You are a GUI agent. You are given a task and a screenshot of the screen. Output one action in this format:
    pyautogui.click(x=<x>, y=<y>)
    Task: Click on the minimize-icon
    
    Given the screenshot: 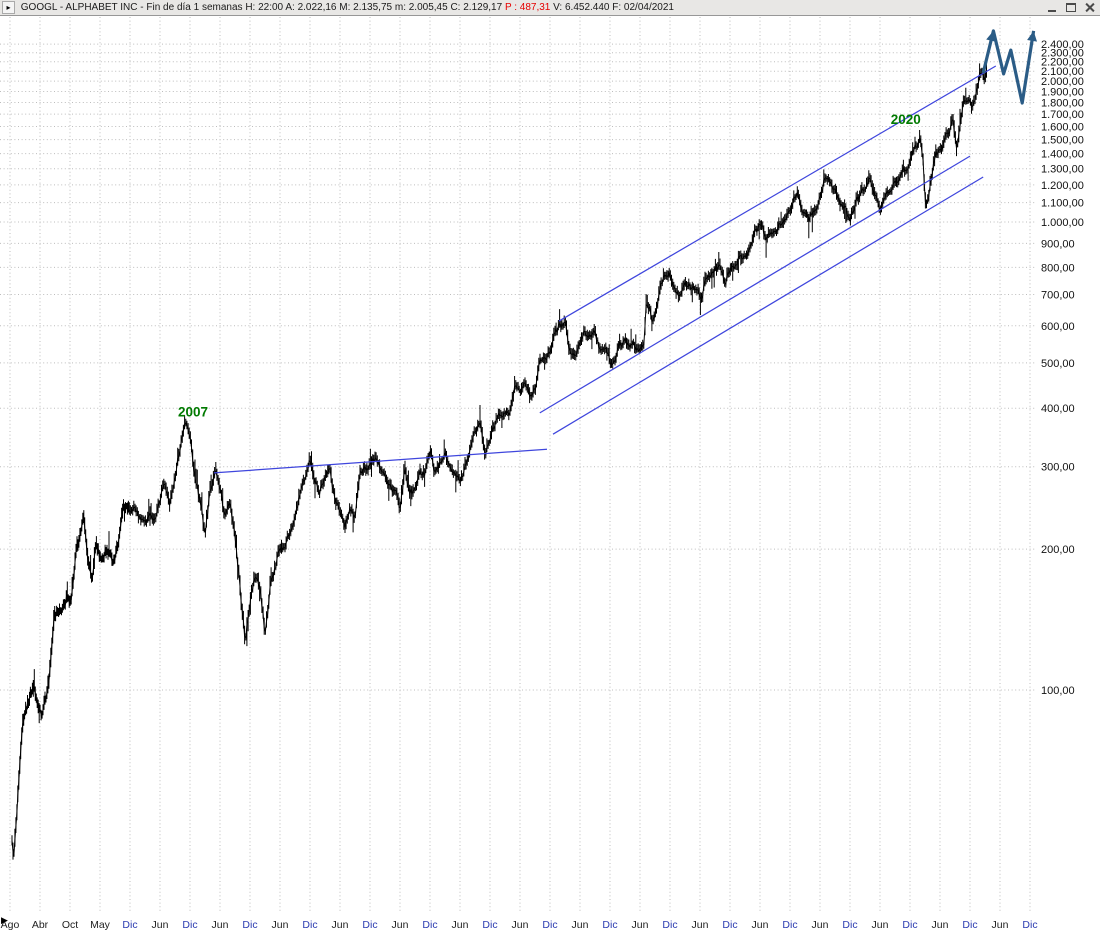 What is the action you would take?
    pyautogui.click(x=1052, y=7)
    